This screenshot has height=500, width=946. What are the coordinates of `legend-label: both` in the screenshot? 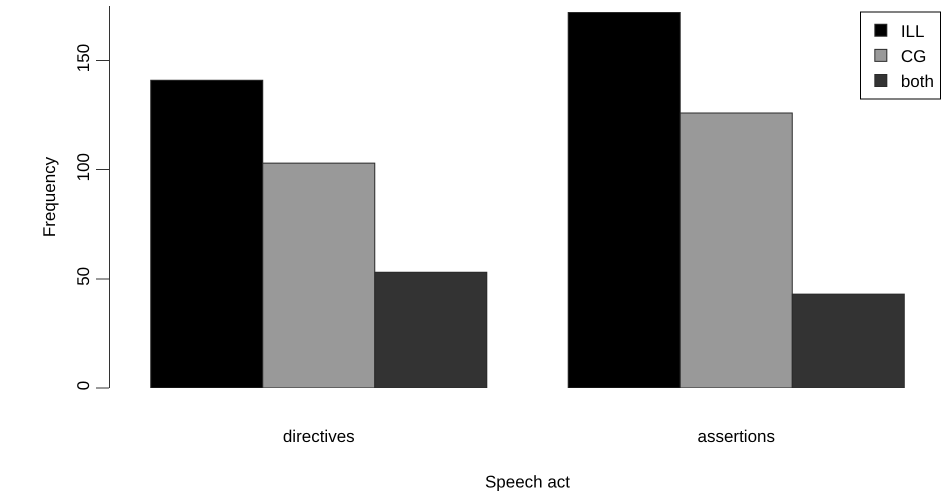 It's located at (917, 82).